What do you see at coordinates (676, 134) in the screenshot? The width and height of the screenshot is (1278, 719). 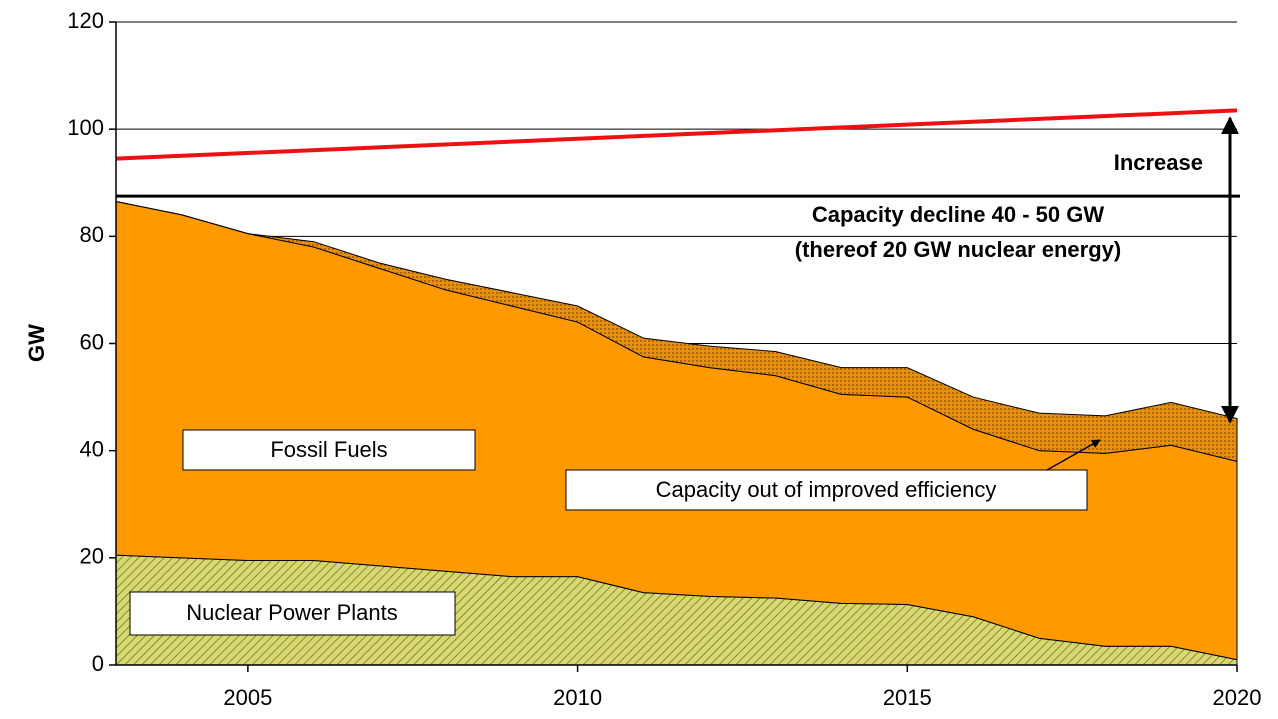 I see `demand-line` at bounding box center [676, 134].